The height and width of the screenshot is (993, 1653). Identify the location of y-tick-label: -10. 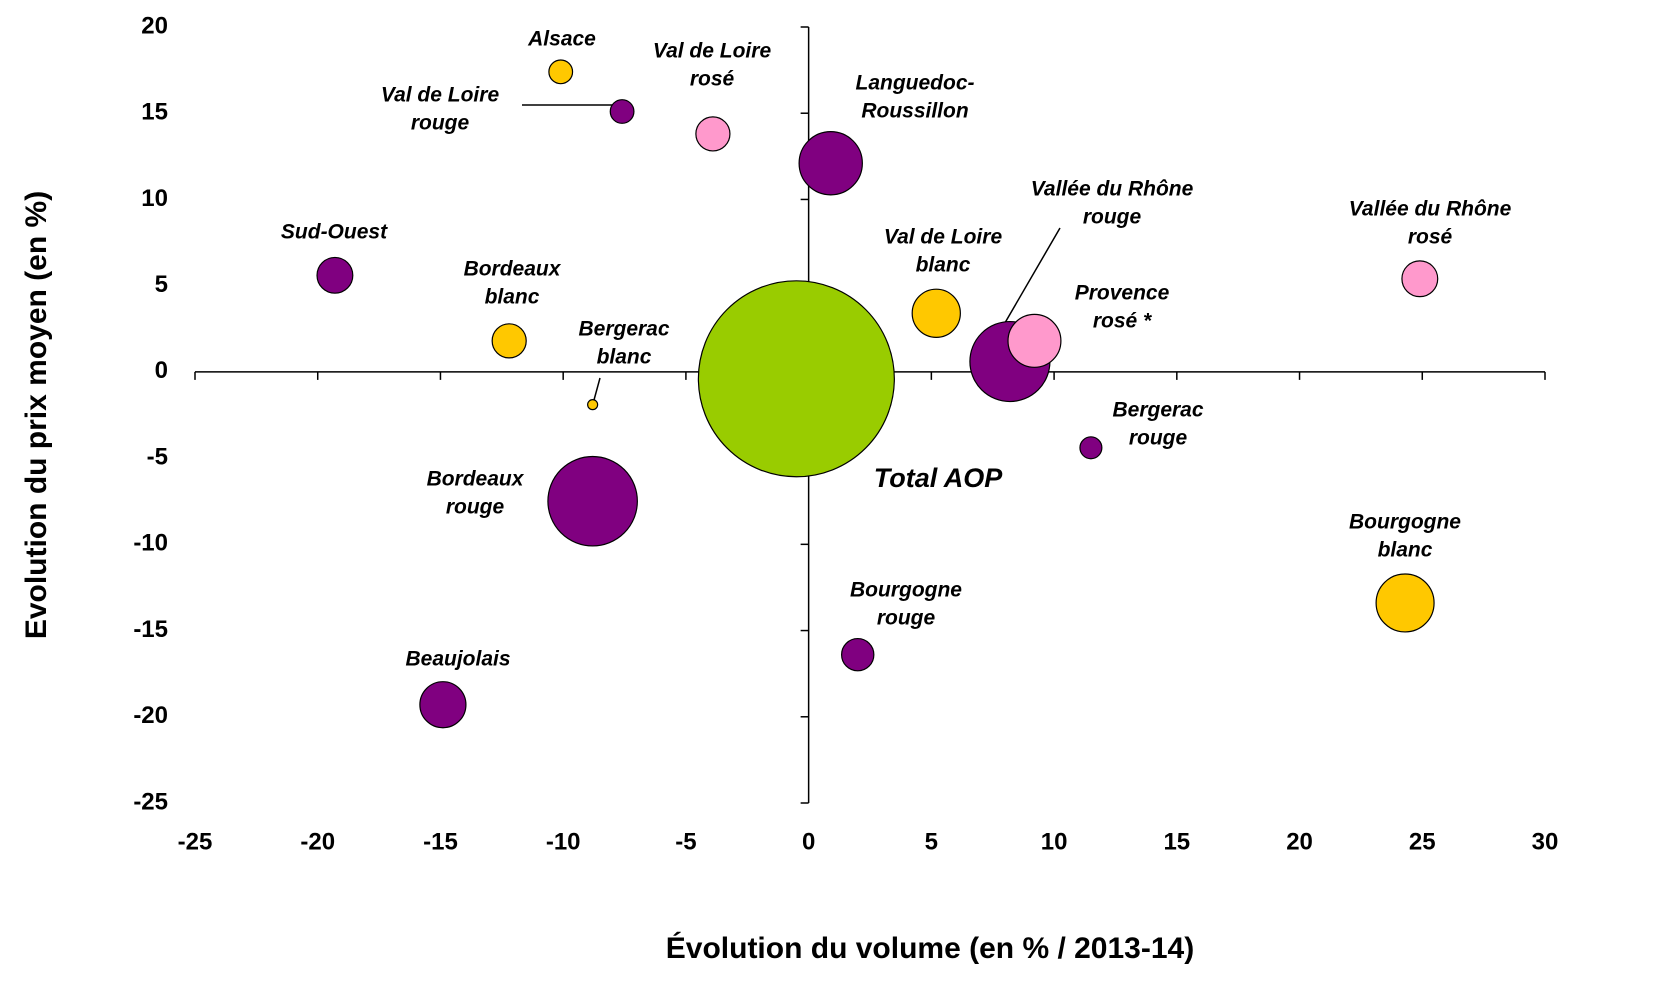
(150, 543).